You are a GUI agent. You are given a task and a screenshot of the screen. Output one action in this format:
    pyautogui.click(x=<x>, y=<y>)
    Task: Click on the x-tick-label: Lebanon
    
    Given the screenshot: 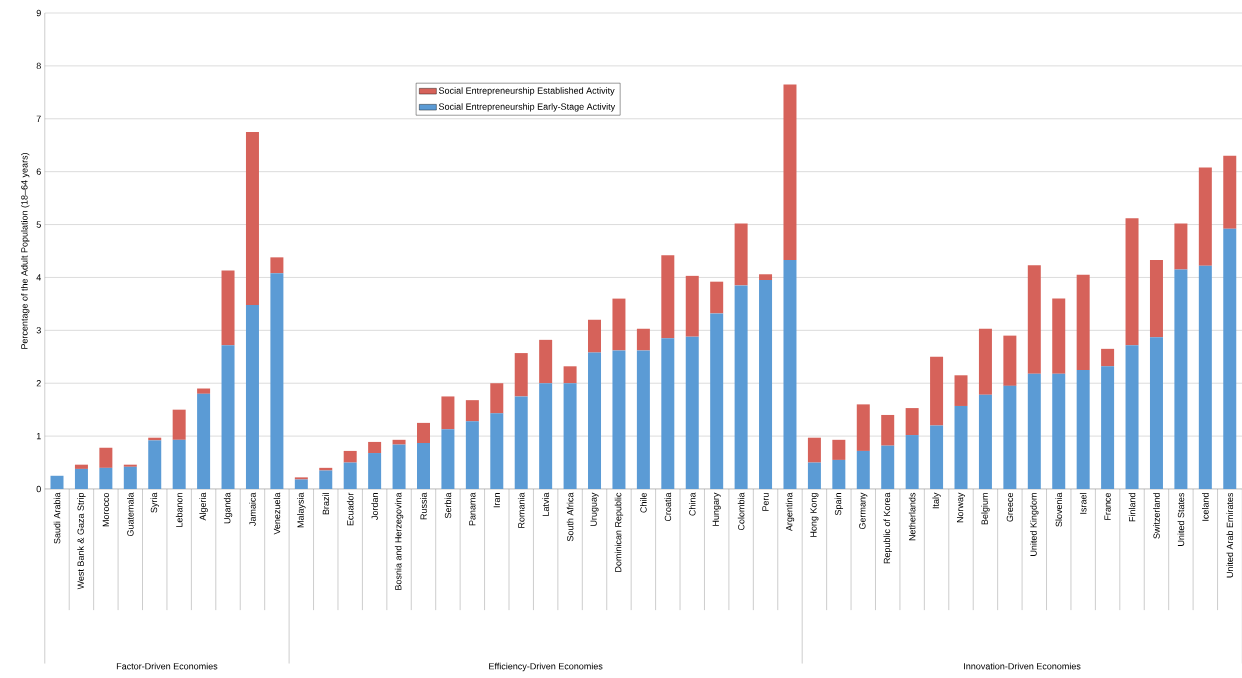 What is the action you would take?
    pyautogui.click(x=179, y=510)
    